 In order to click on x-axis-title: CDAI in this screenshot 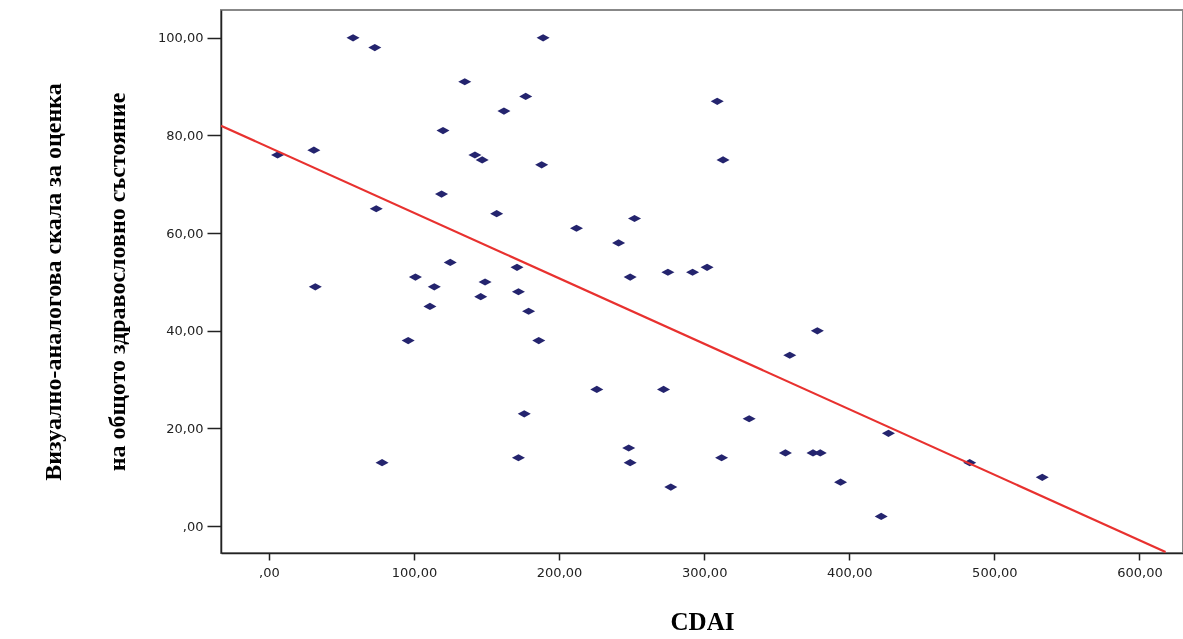, I will do `click(702, 621)`.